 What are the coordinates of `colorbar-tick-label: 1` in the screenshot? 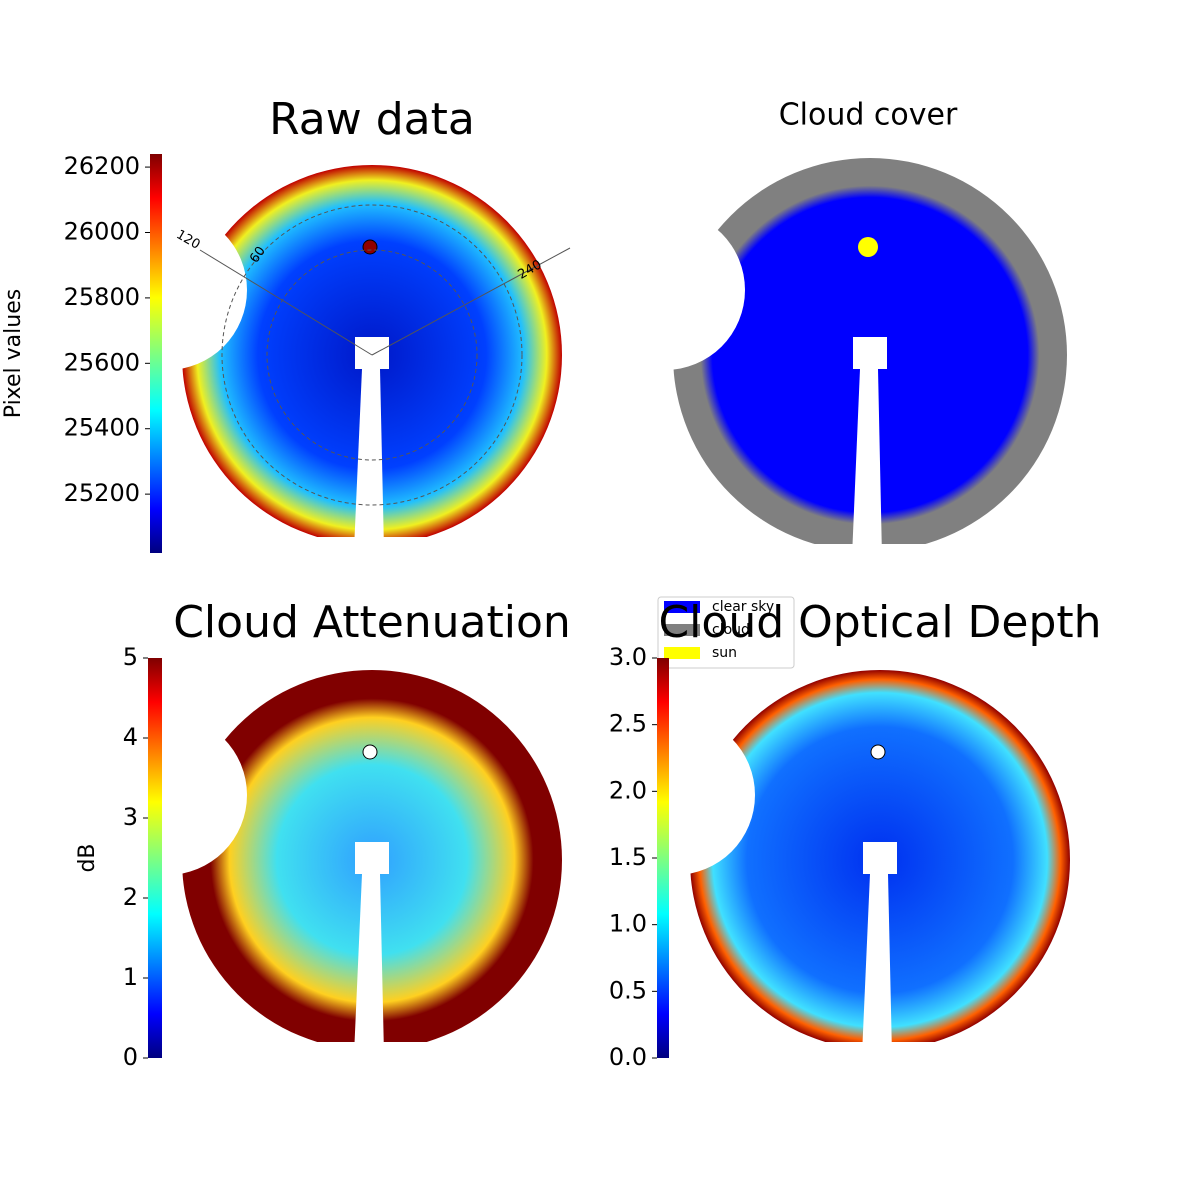 It's located at (130, 977).